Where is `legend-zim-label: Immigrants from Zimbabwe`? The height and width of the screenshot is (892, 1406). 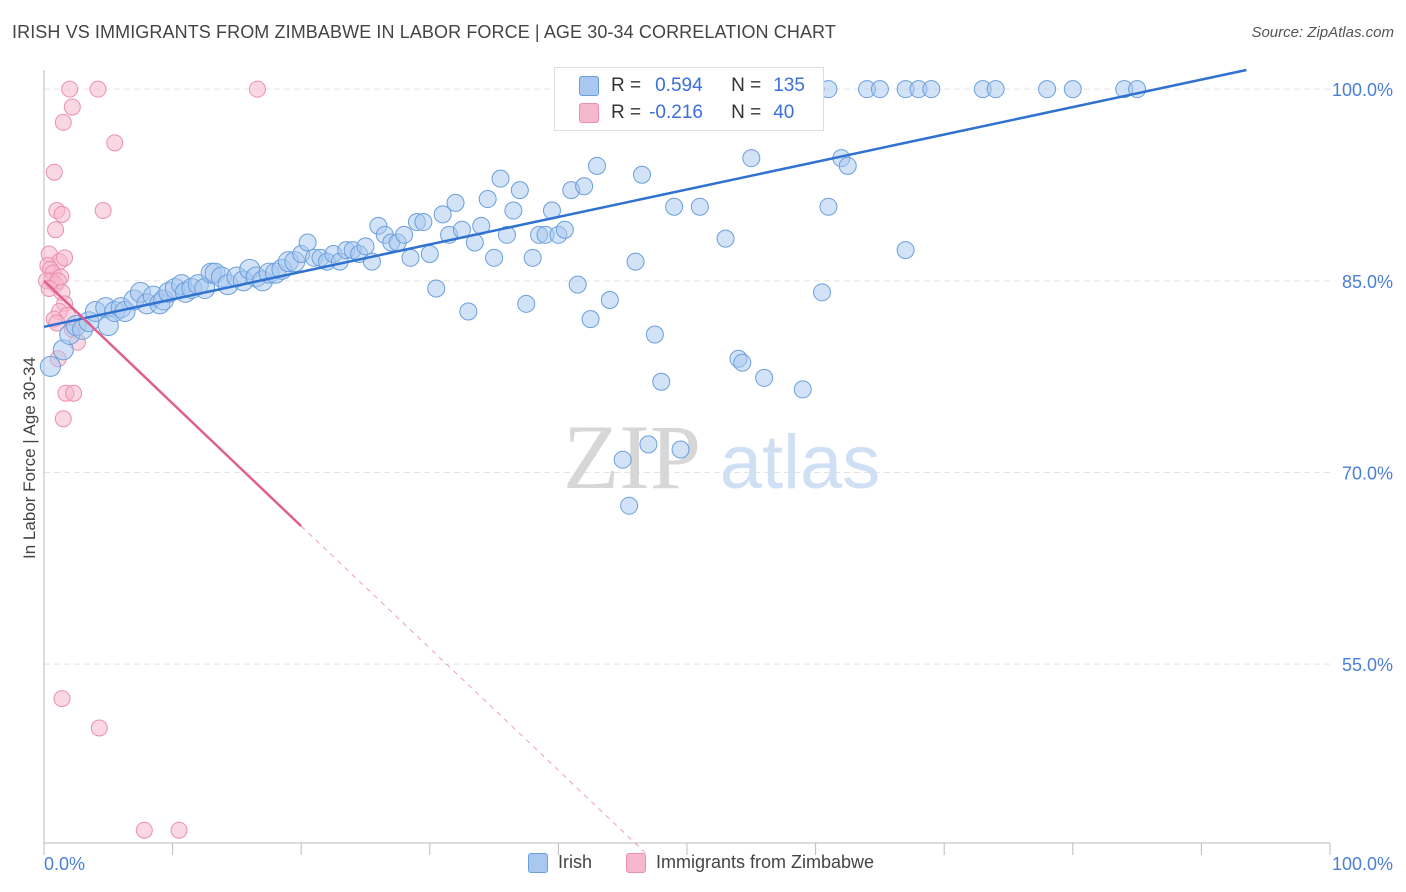 legend-zim-label: Immigrants from Zimbabwe is located at coordinates (765, 862).